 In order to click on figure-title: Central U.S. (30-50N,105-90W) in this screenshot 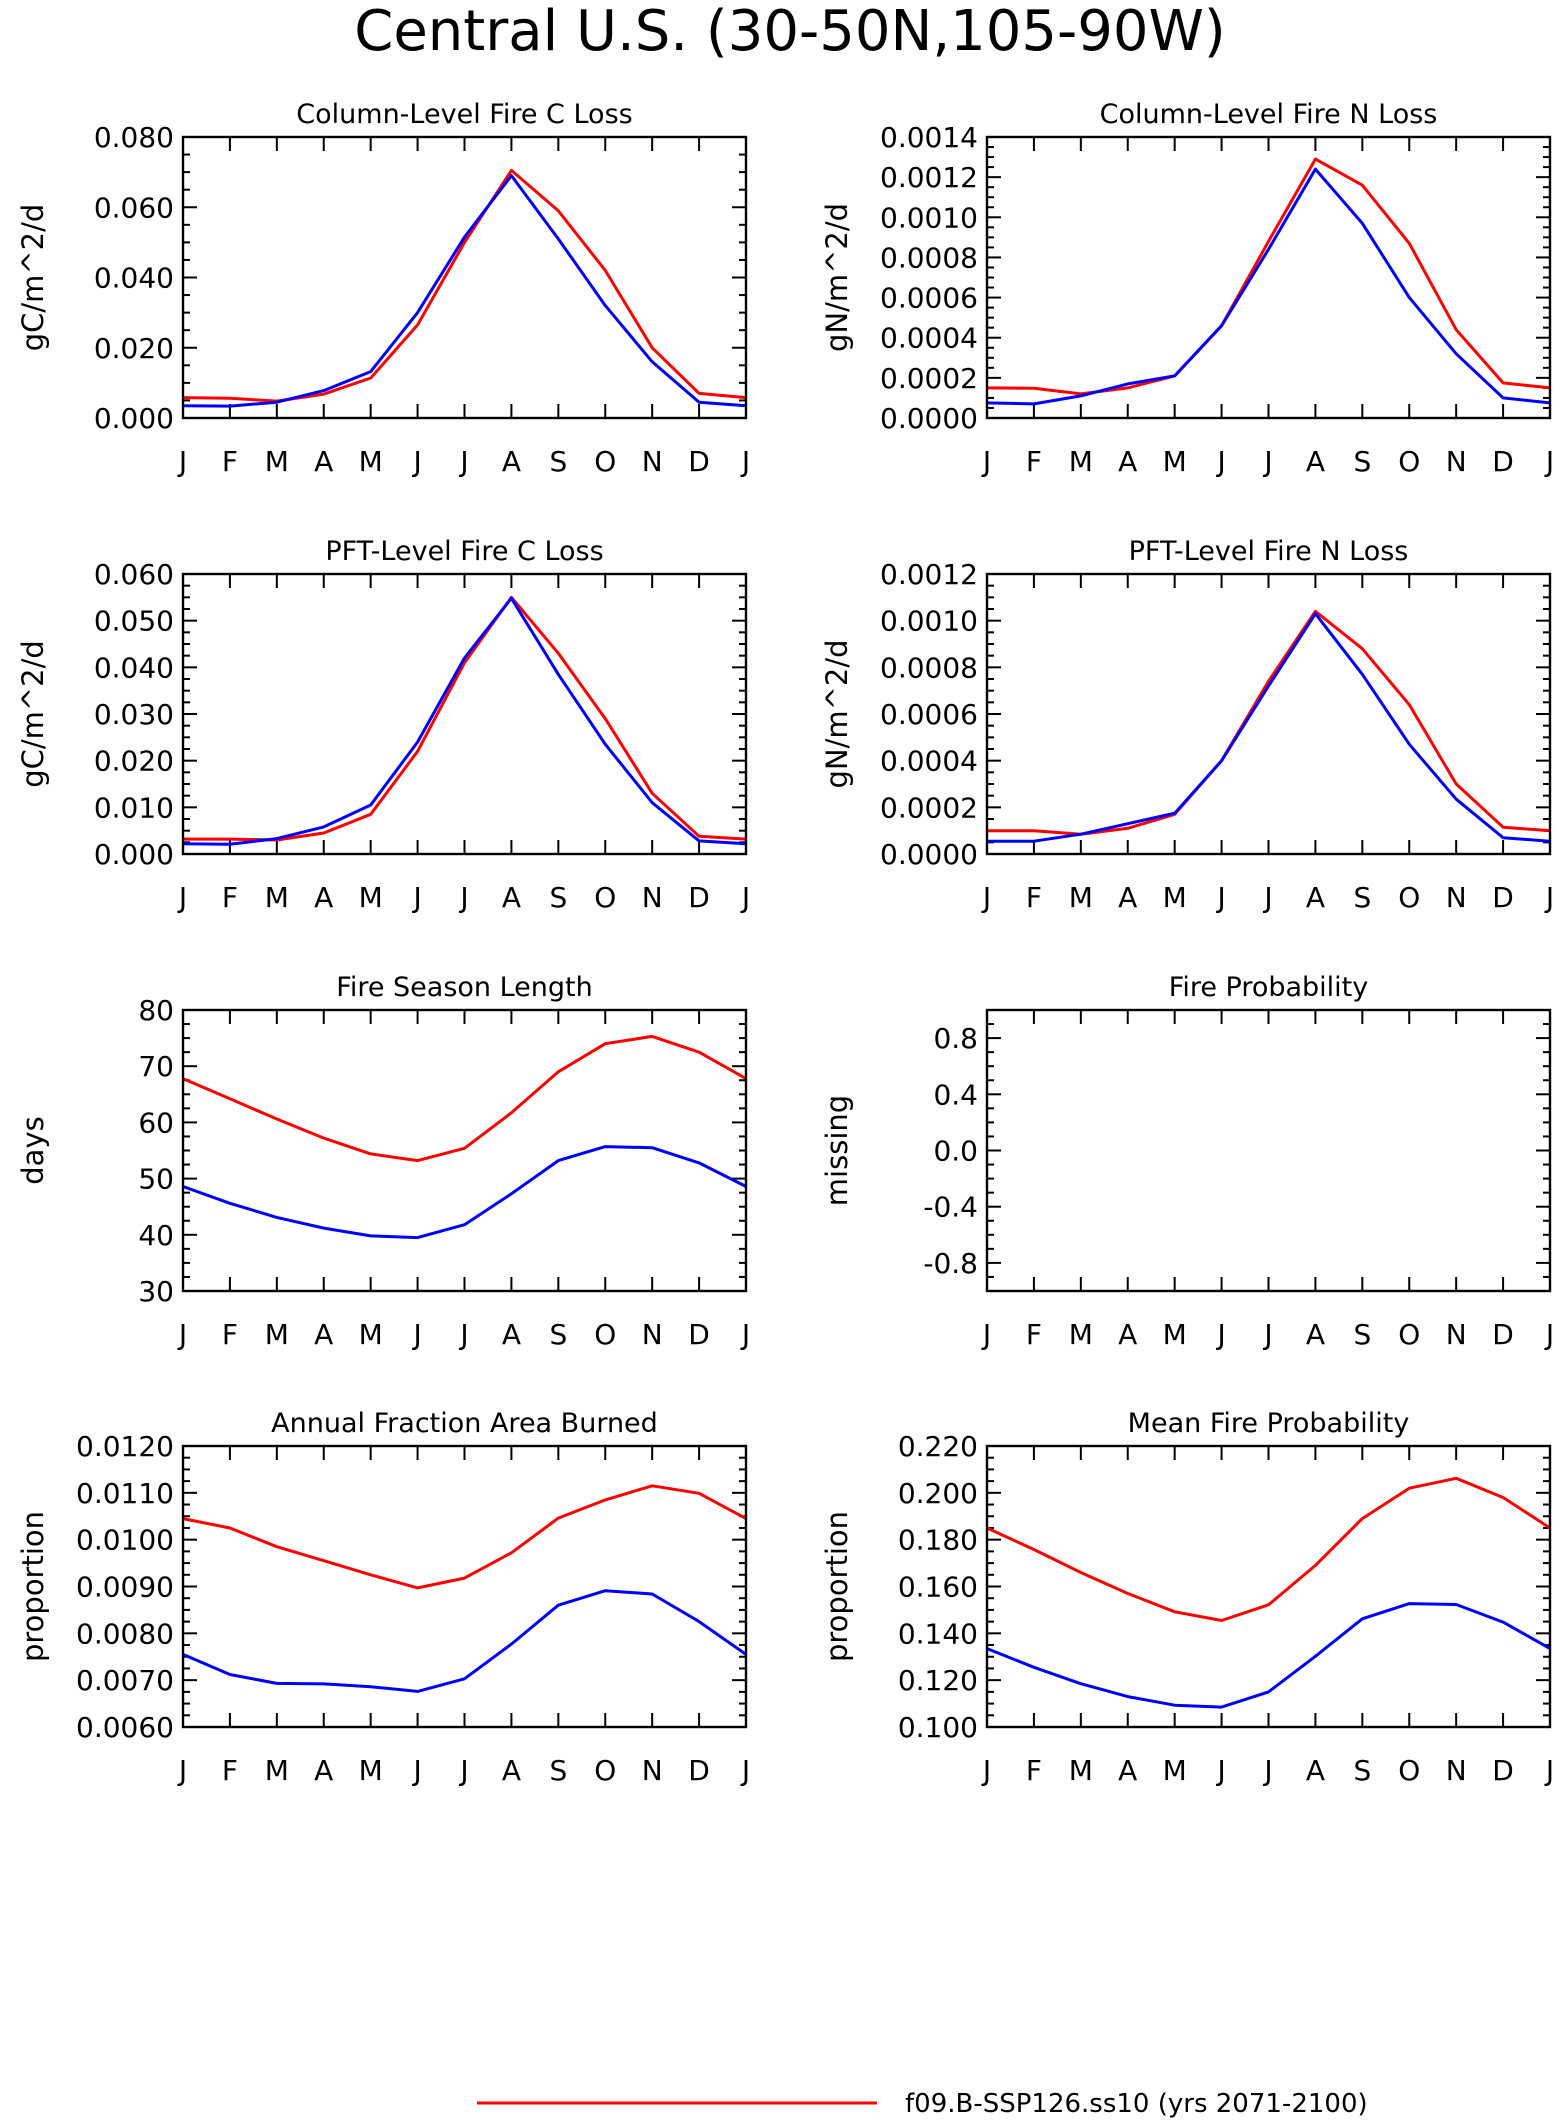, I will do `click(789, 32)`.